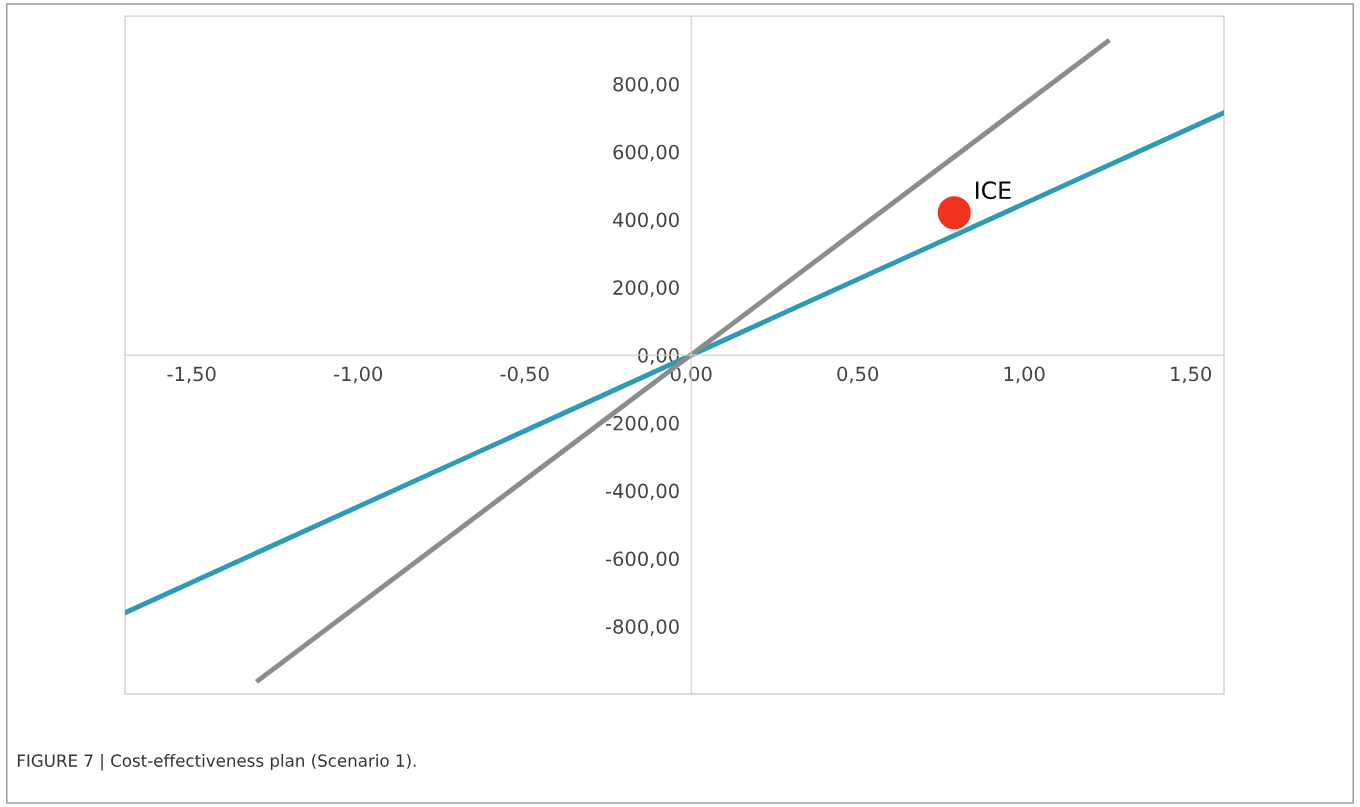 The image size is (1360, 807). What do you see at coordinates (216, 762) in the screenshot?
I see `caption: FIGURE 7 | Cost-effectiveness plan (Scenario 1).` at bounding box center [216, 762].